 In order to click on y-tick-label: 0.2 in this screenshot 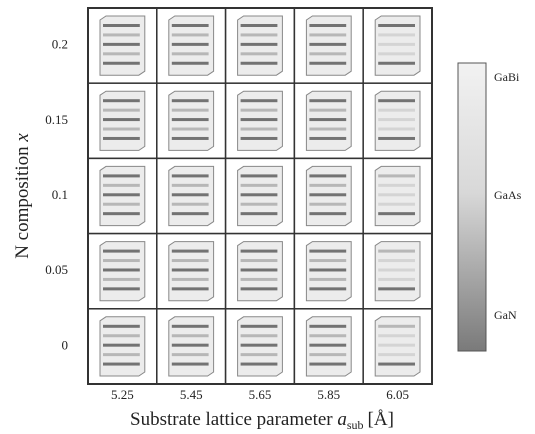, I will do `click(60, 44)`.